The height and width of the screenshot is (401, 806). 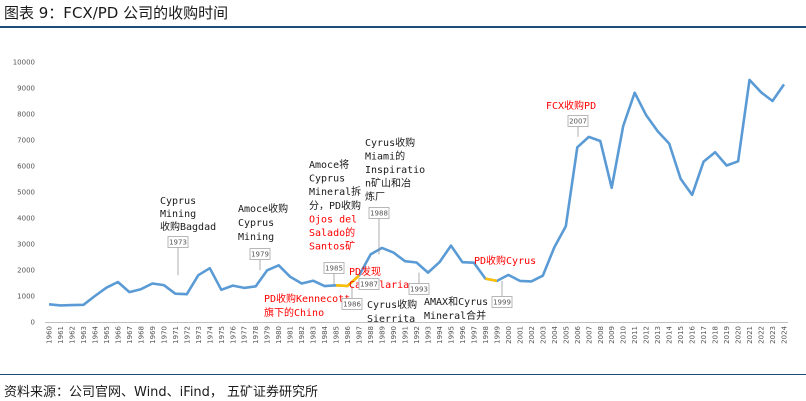 What do you see at coordinates (188, 226) in the screenshot?
I see `annotation-text: 收购Bagdad` at bounding box center [188, 226].